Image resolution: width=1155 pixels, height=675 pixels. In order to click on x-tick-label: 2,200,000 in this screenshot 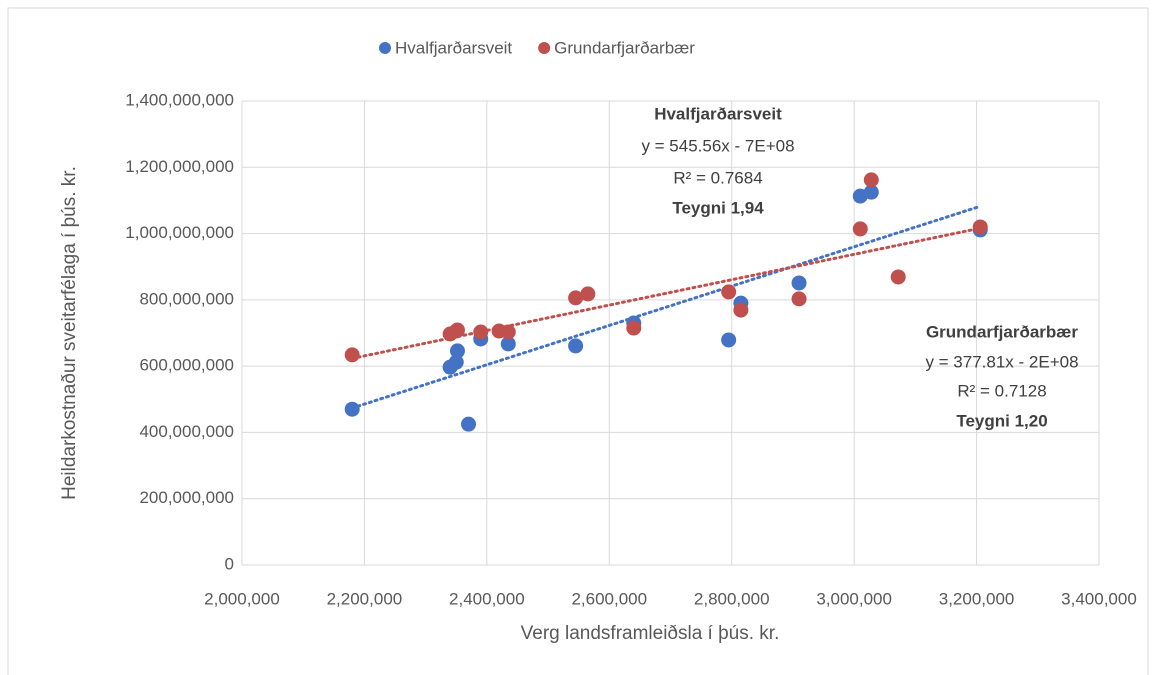, I will do `click(365, 598)`.